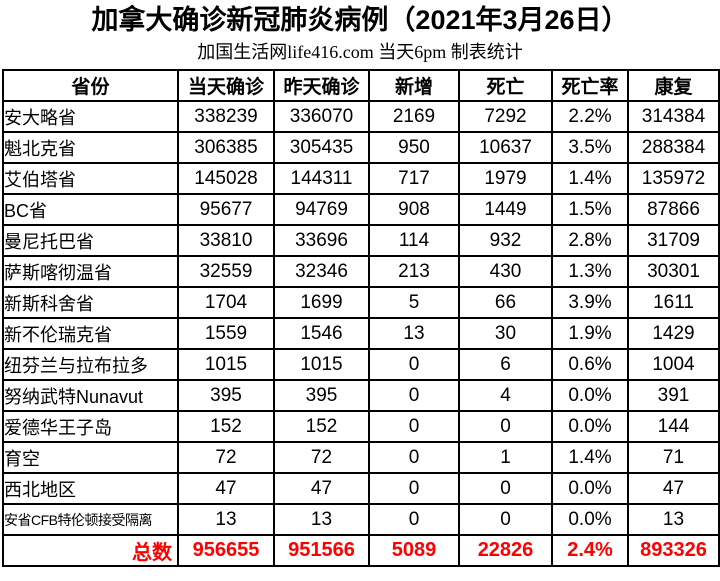  Describe the element at coordinates (590, 271) in the screenshot. I see `value-cell: 1.3%` at that location.